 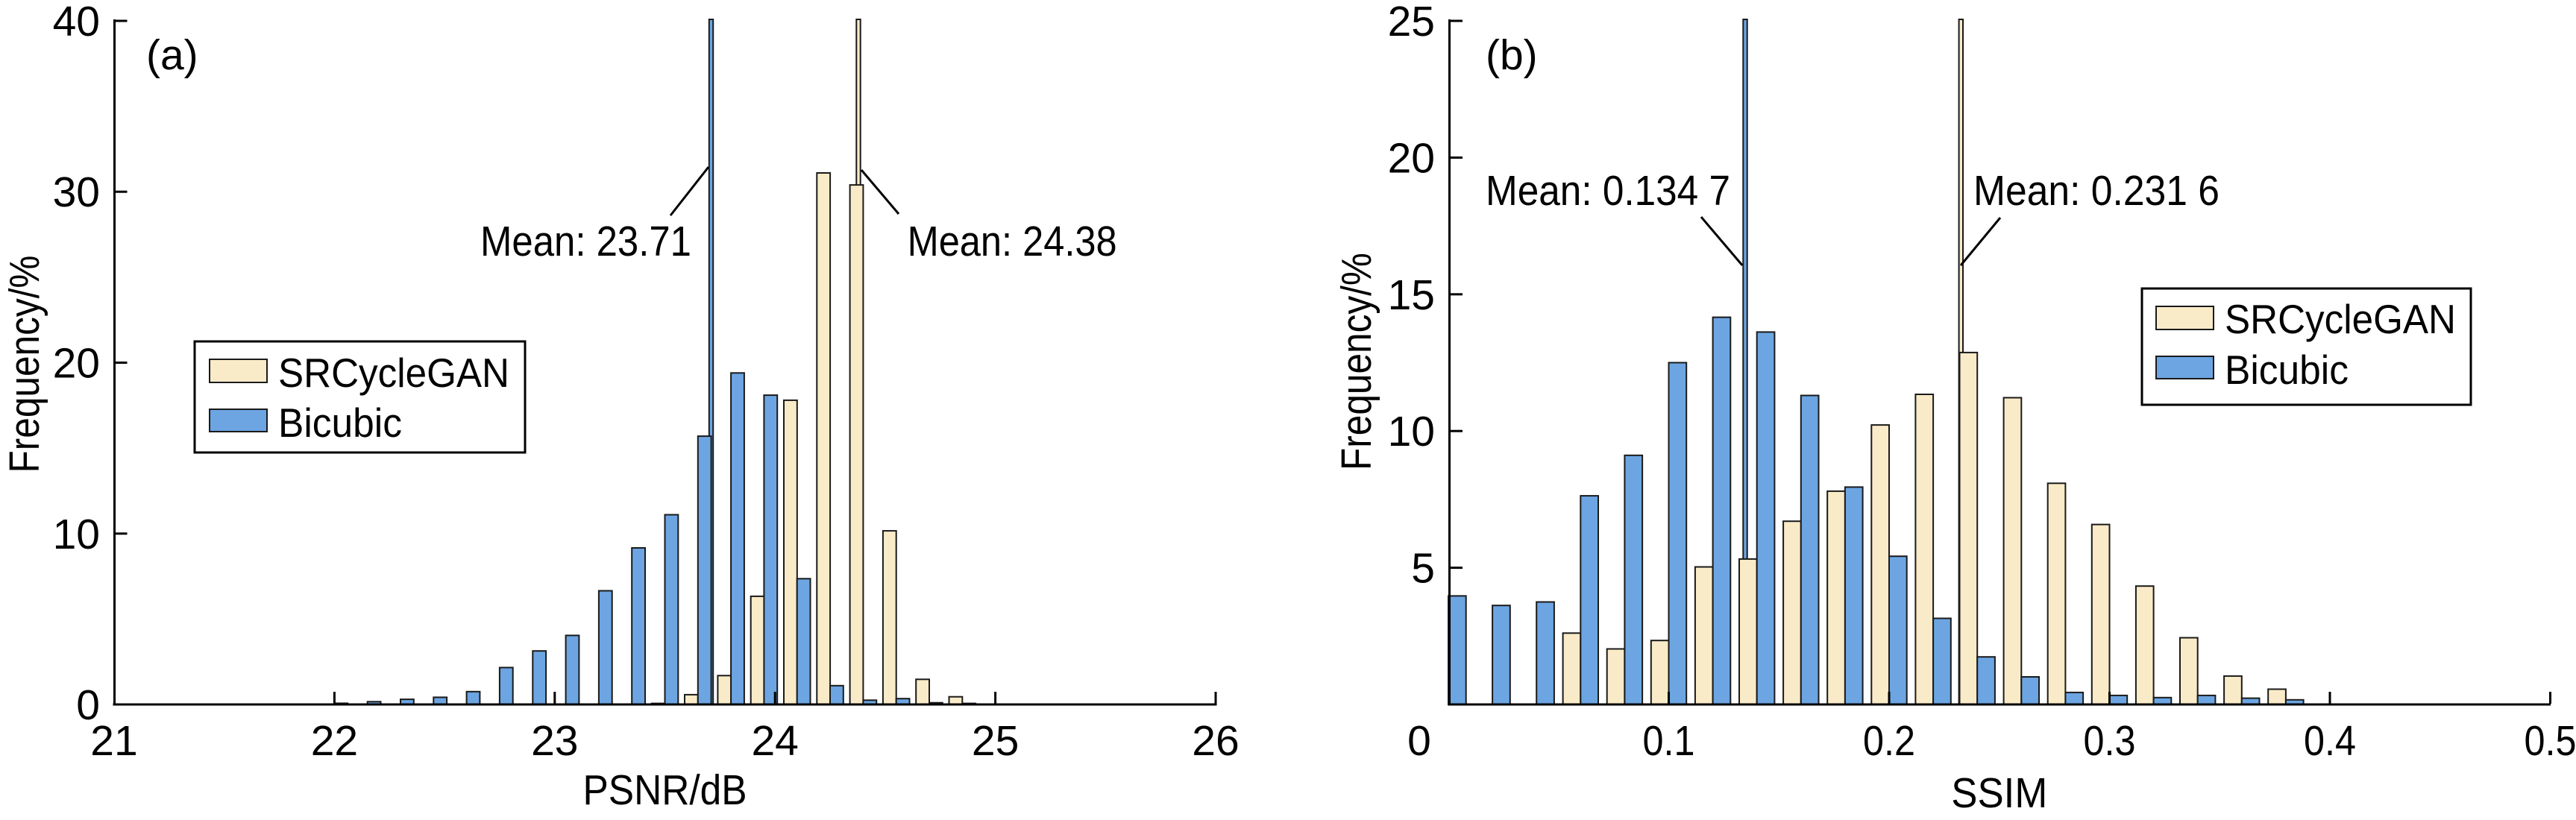 I want to click on svg-text: Mean: 24.38, so click(x=1013, y=242).